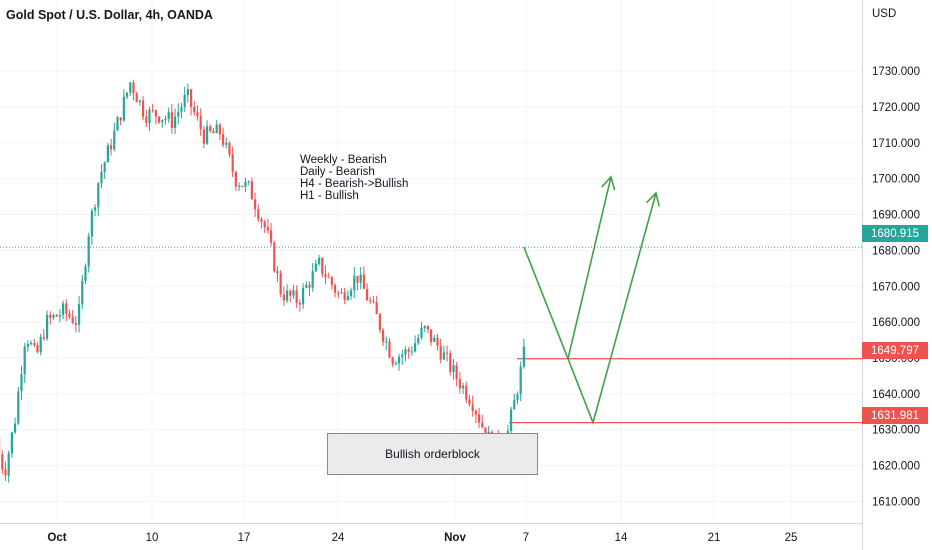 The width and height of the screenshot is (932, 550). I want to click on level-tag-upper: 1649.797, so click(895, 350).